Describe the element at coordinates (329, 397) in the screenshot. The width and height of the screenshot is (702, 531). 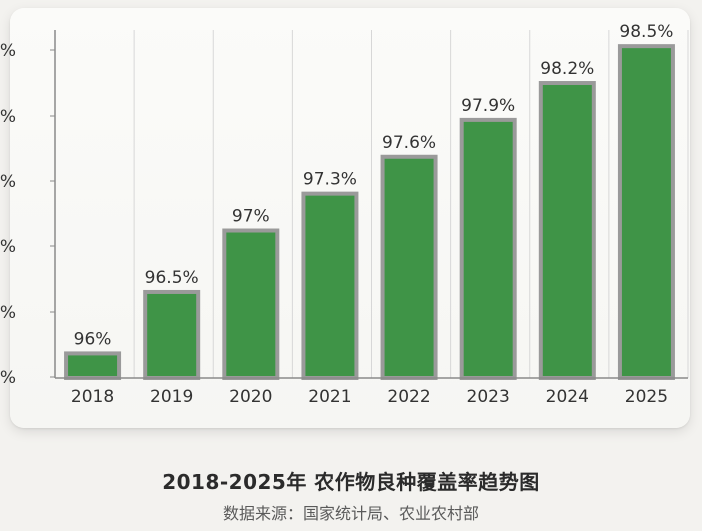
I see `x-tick-label: 2021` at that location.